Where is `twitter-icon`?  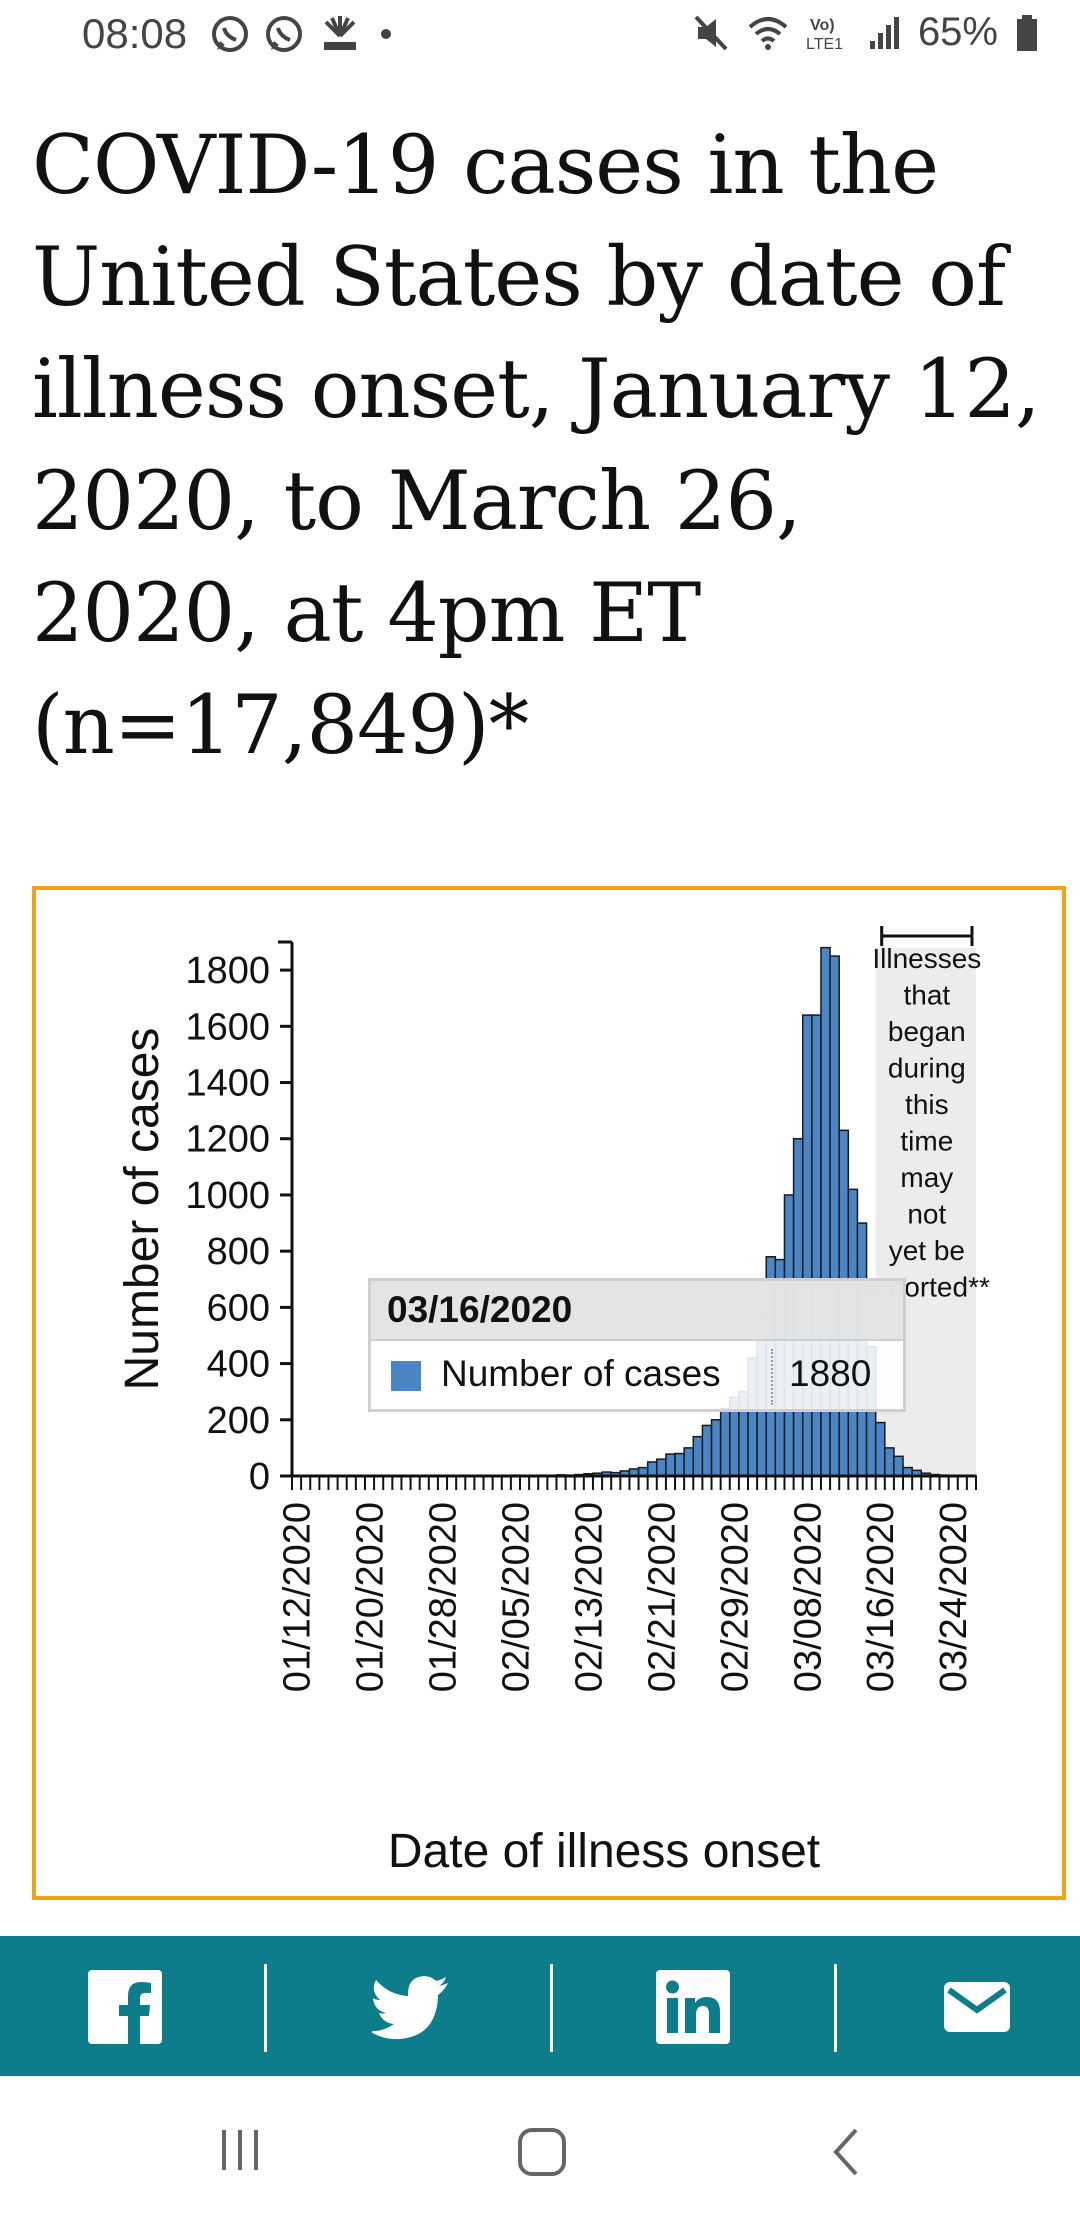 twitter-icon is located at coordinates (411, 2007).